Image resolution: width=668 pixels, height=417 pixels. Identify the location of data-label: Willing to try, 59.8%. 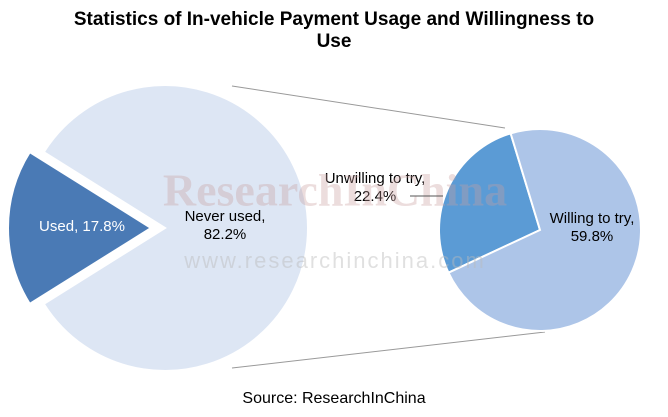
(592, 227).